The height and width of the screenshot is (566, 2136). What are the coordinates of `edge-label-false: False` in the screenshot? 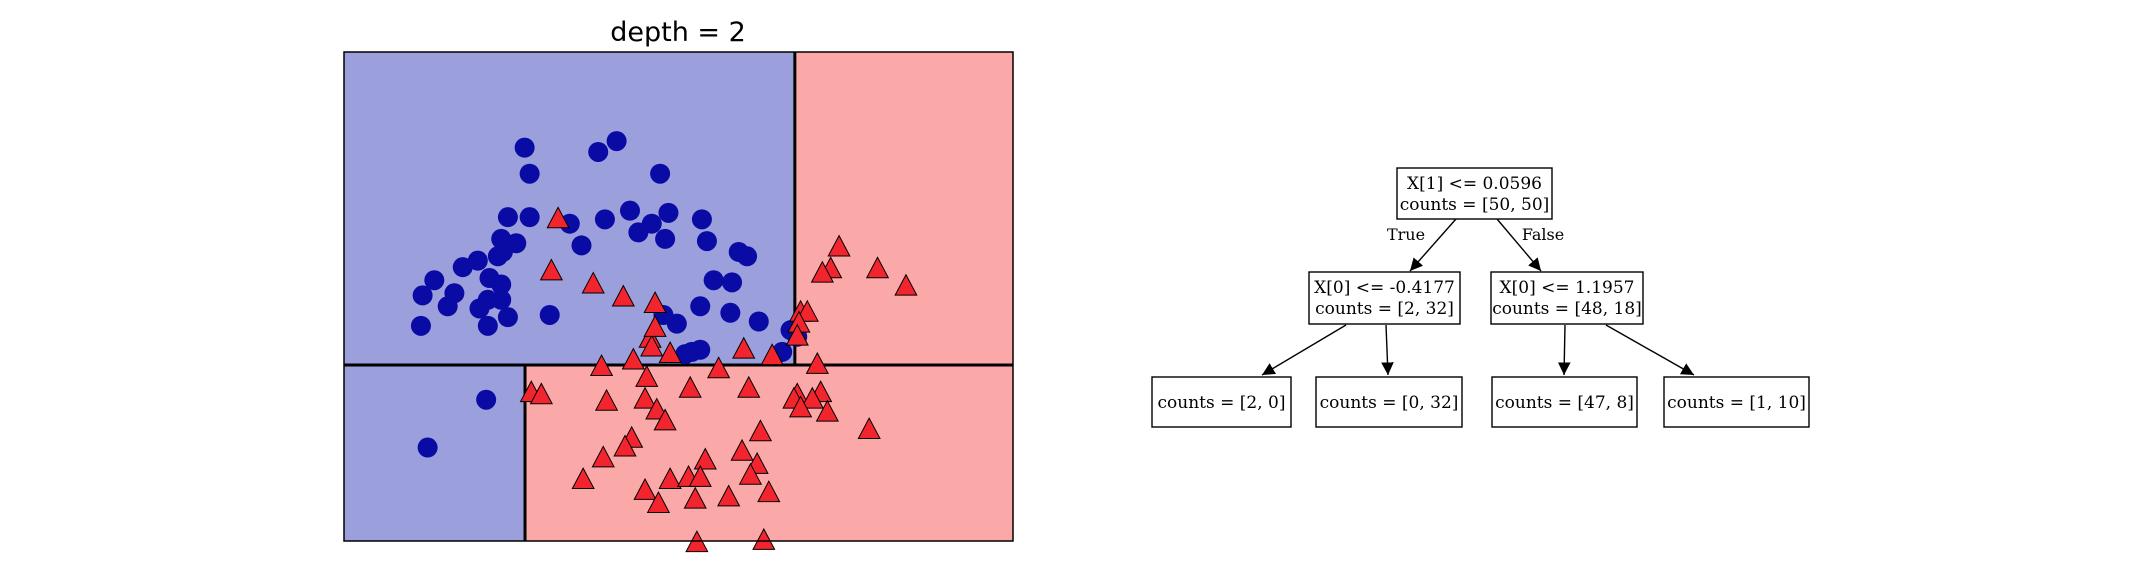 It's located at (1543, 234).